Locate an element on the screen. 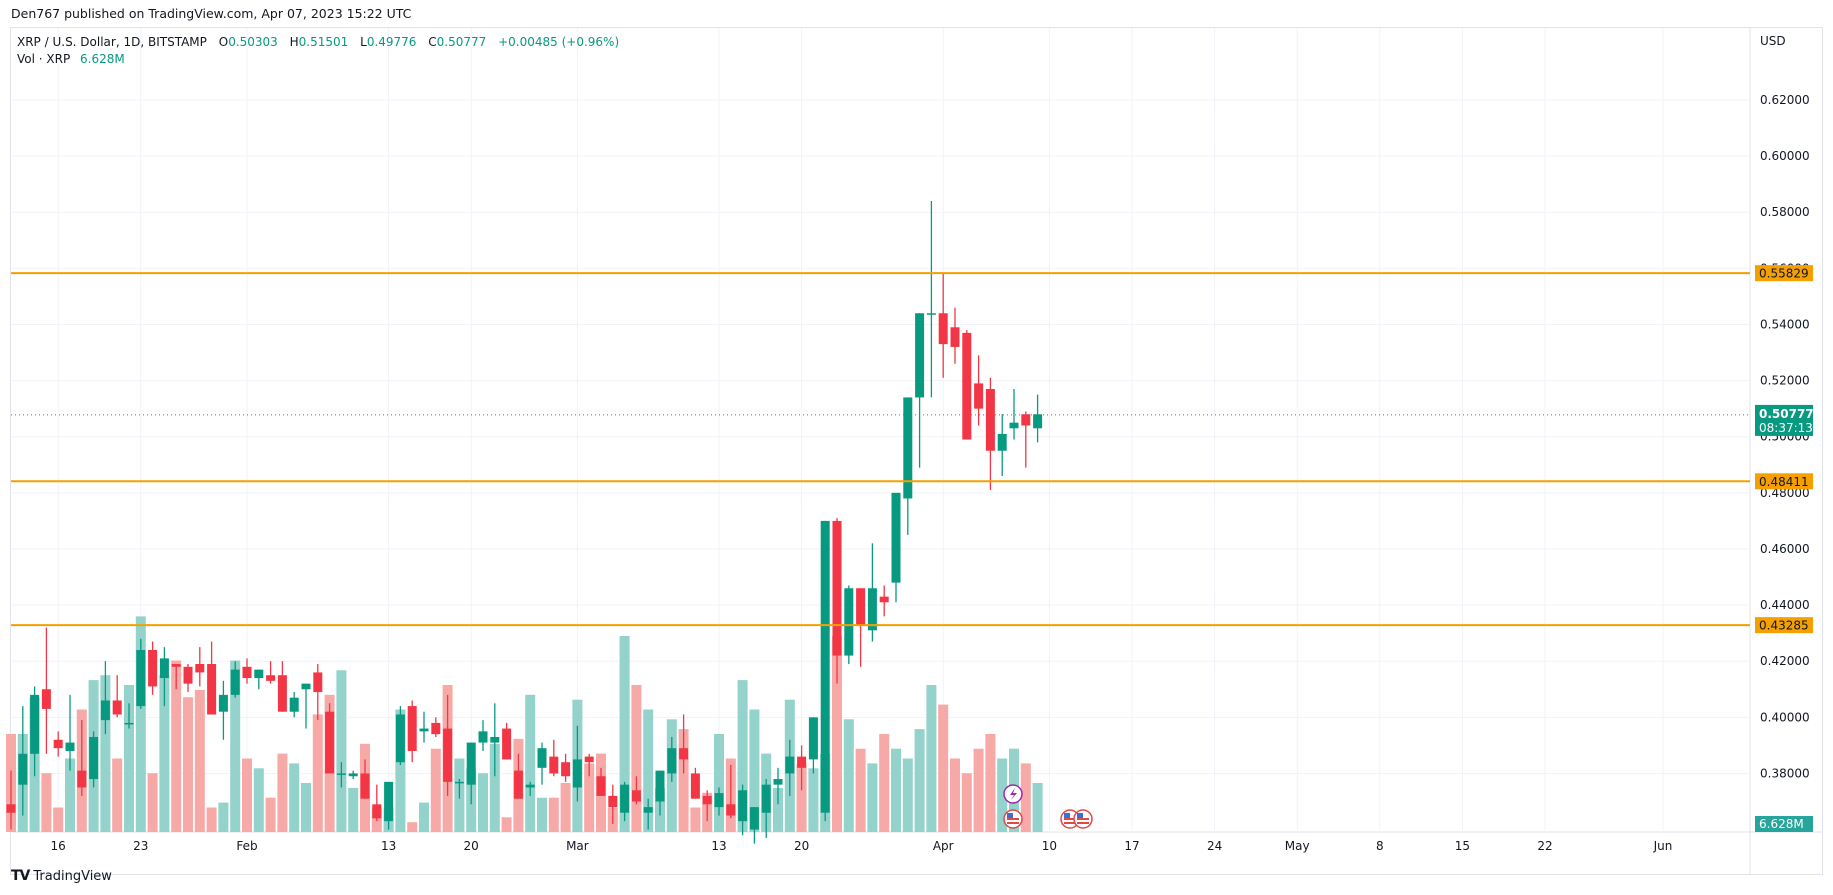 Image resolution: width=1833 pixels, height=895 pixels. volume-tag is located at coordinates (1784, 824).